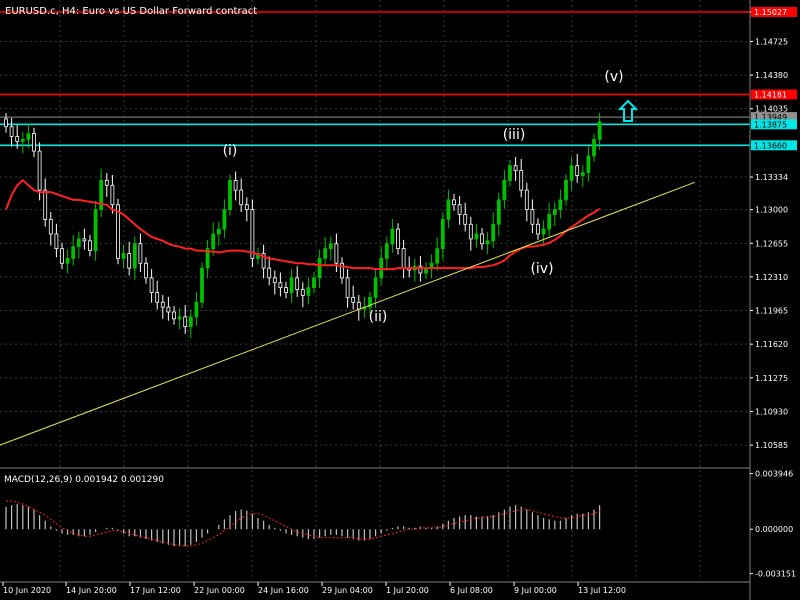 This screenshot has height=600, width=800. I want to click on macd-pane, so click(303, 523).